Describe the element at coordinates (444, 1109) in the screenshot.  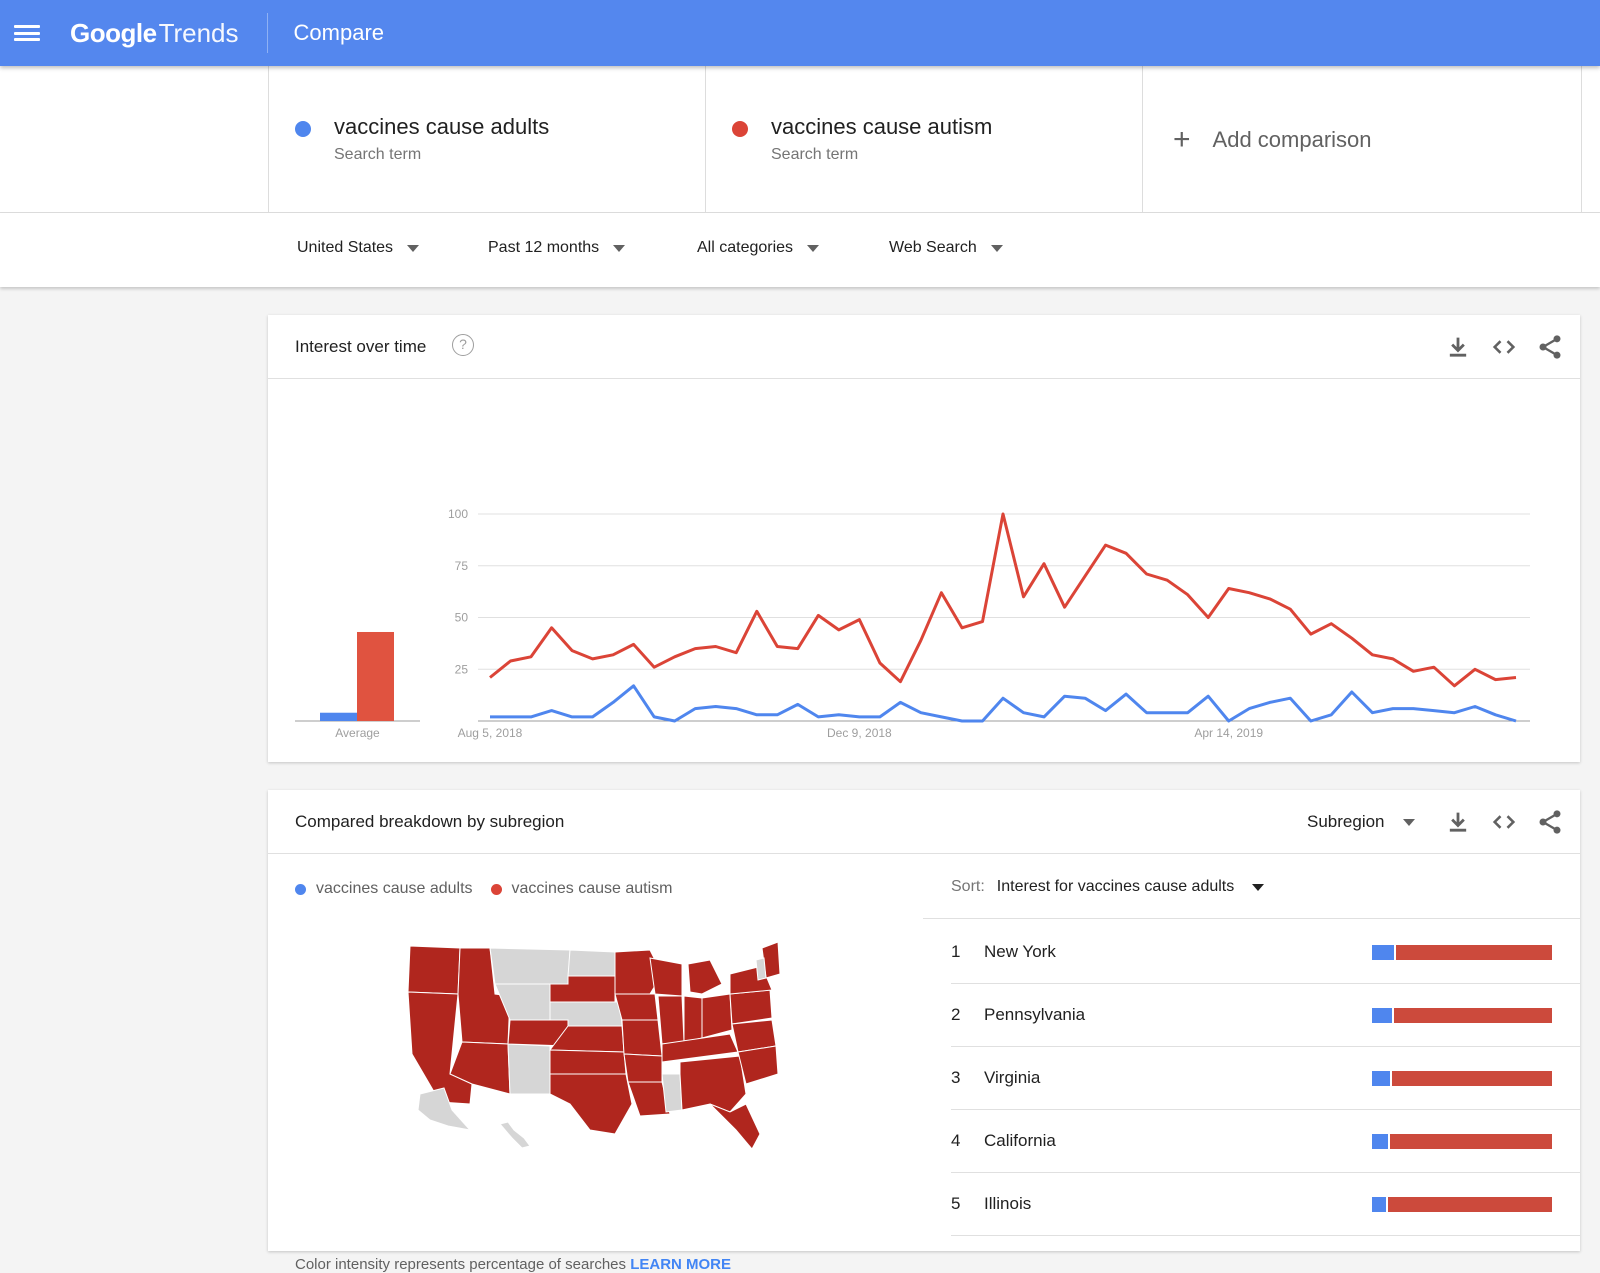
I see `map-state-ak` at that location.